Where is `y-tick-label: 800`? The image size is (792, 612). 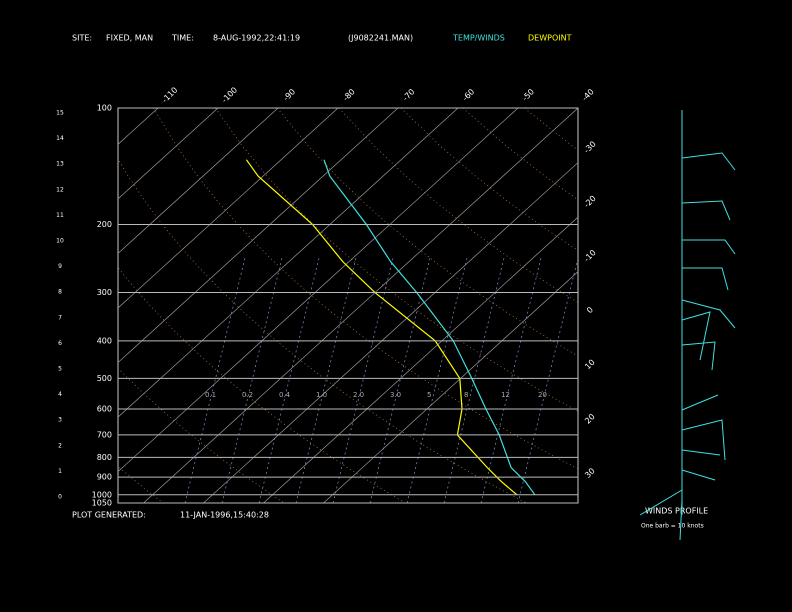
y-tick-label: 800 is located at coordinates (104, 457).